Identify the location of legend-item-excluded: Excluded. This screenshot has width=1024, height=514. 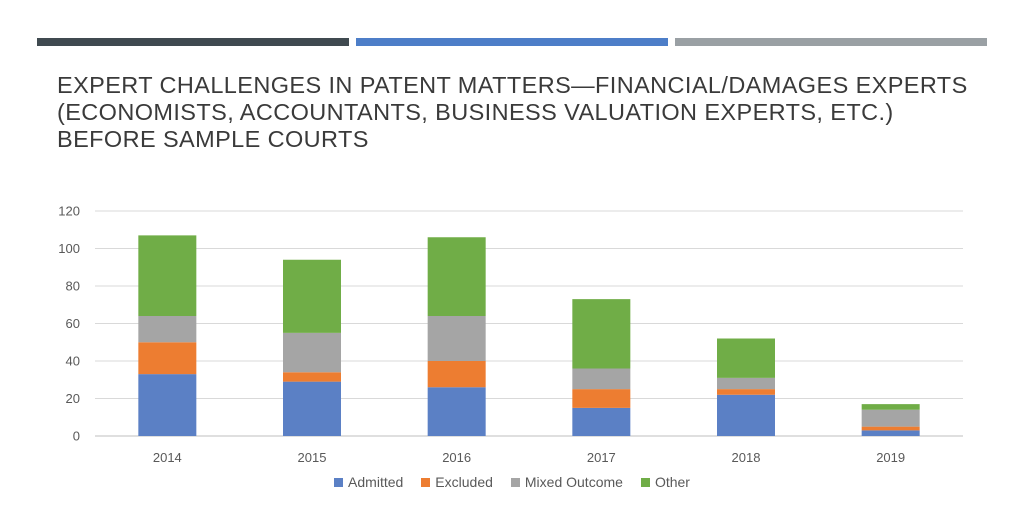
(457, 482).